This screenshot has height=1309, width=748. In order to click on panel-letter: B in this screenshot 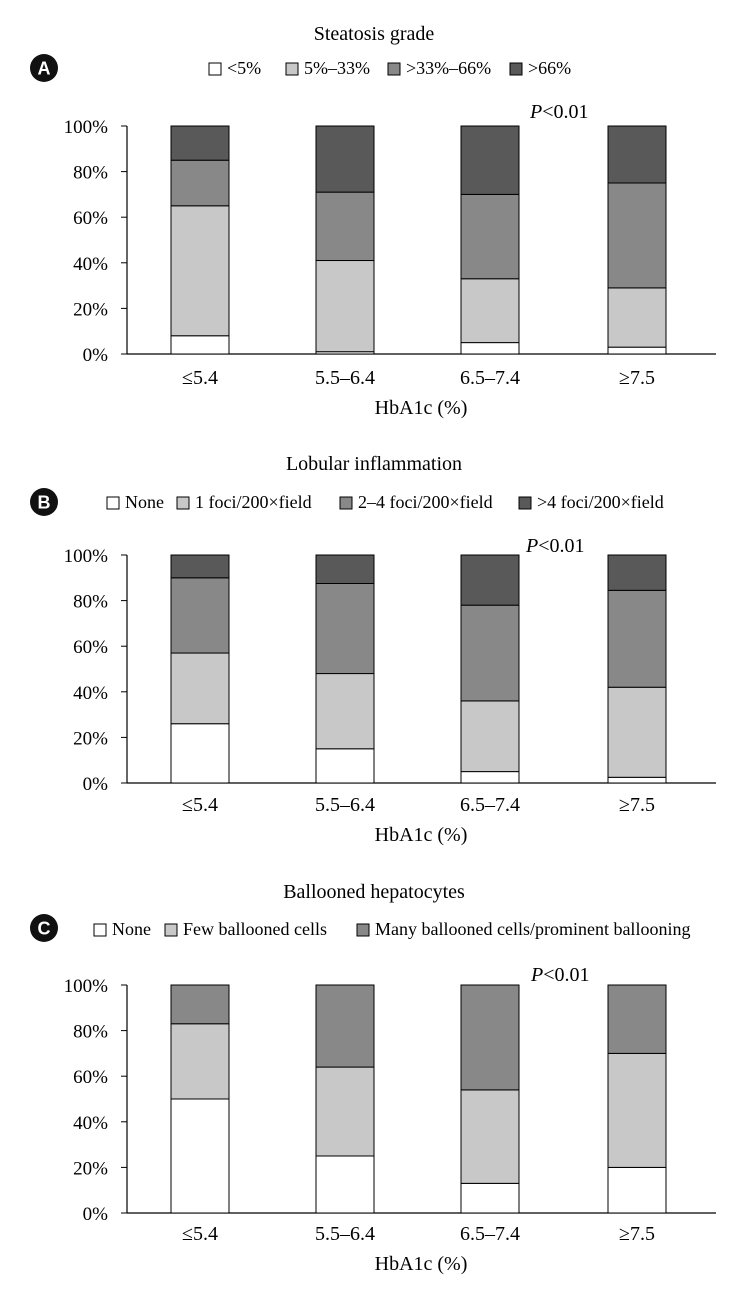, I will do `click(44, 503)`.